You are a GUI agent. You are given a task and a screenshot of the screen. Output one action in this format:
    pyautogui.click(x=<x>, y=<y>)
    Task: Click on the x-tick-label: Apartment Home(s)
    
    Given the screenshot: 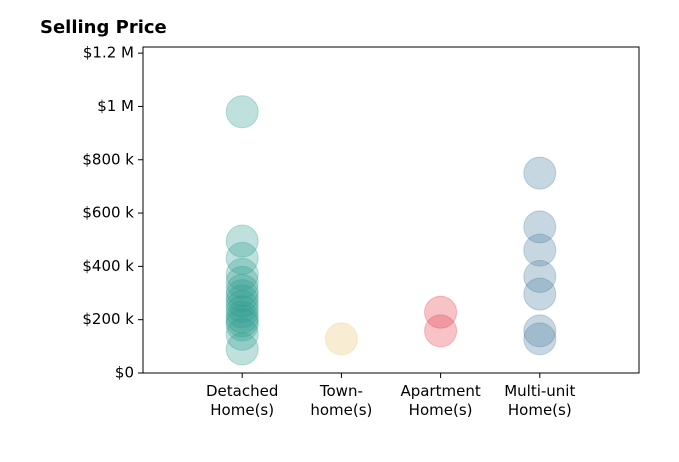 What is the action you would take?
    pyautogui.click(x=440, y=400)
    